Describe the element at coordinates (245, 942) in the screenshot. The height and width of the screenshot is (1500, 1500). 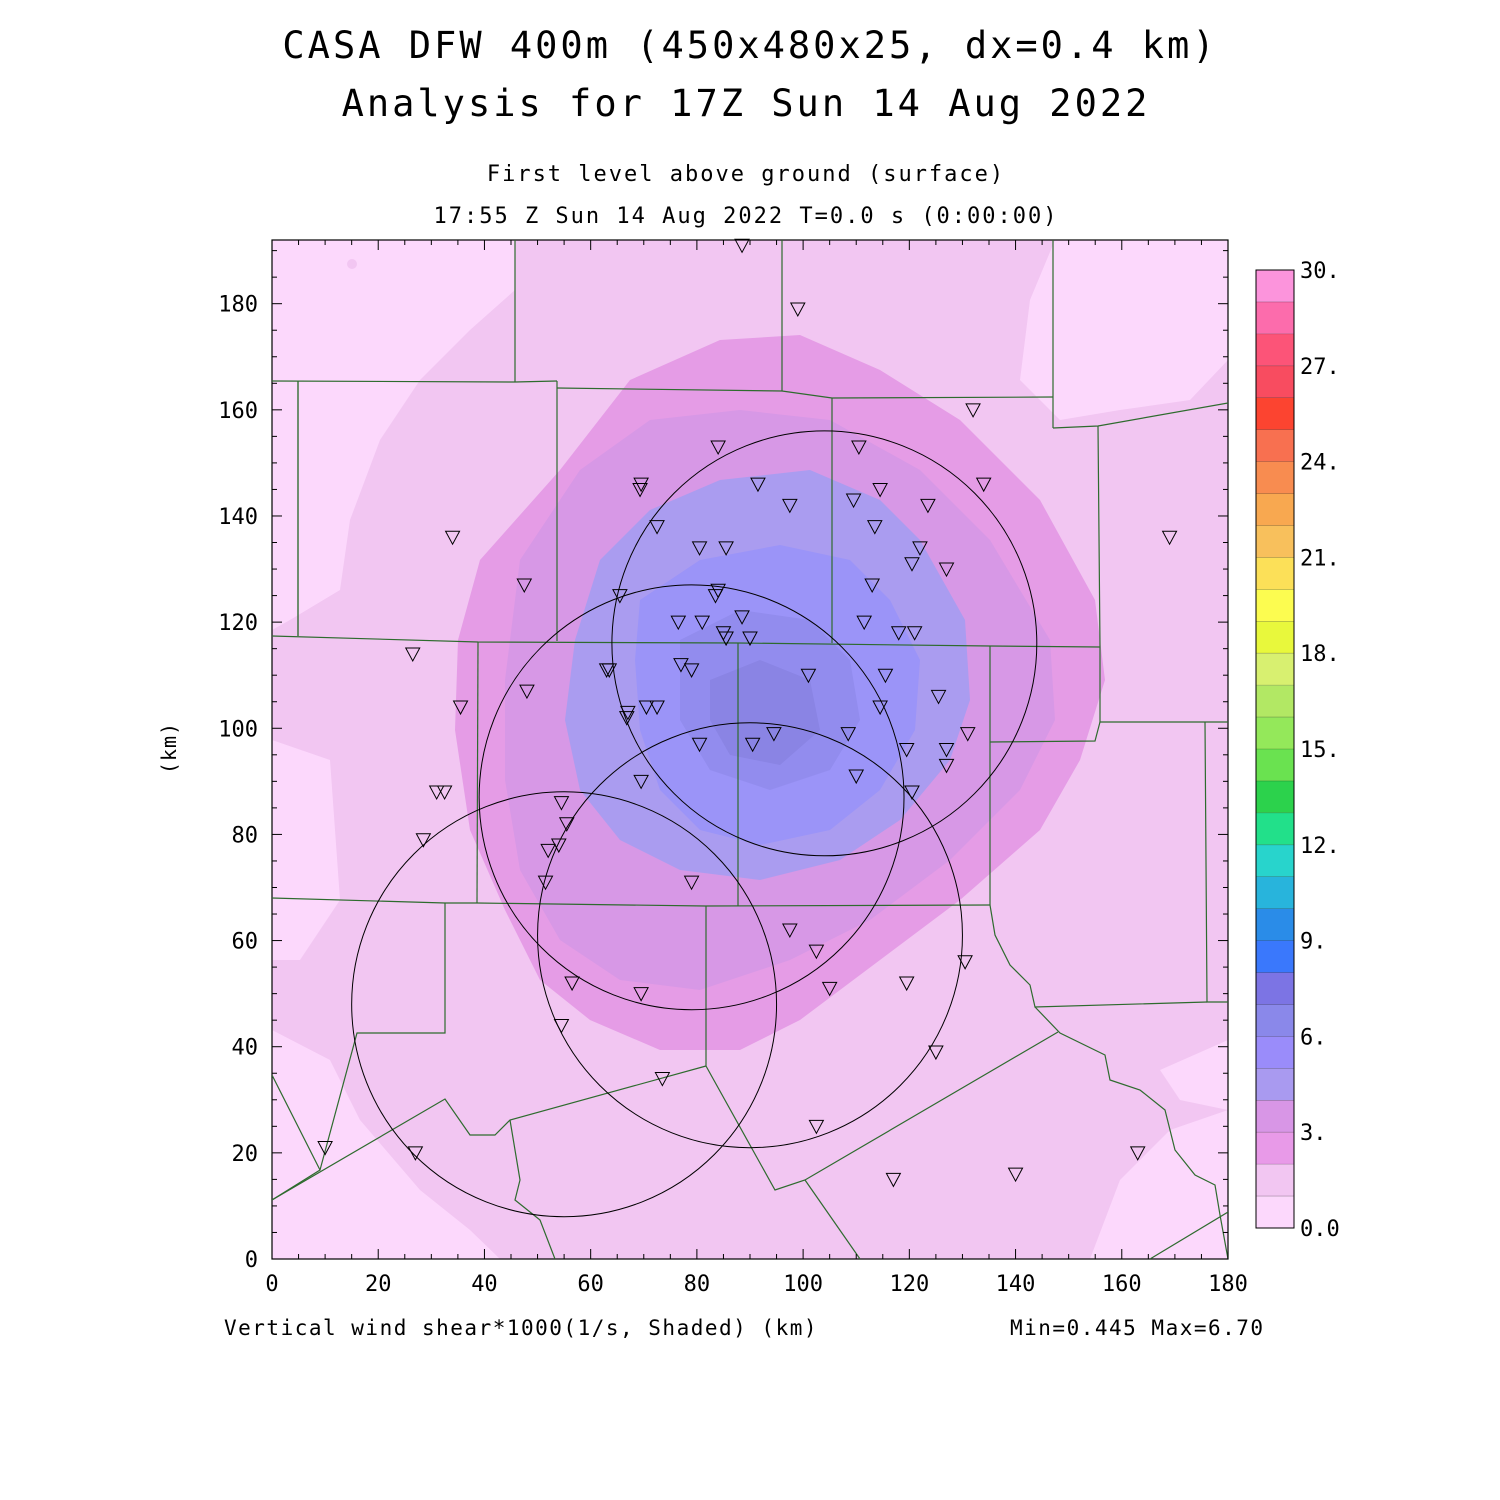
I see `y-tick-label: 60` at that location.